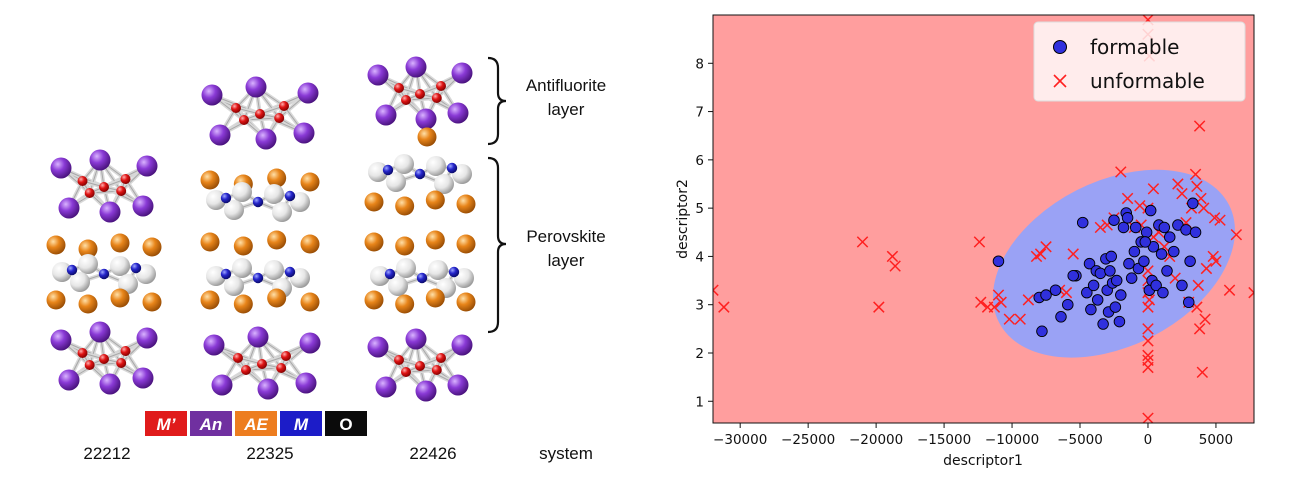 The height and width of the screenshot is (486, 1300). What do you see at coordinates (699, 306) in the screenshot?
I see `y-tick-label: 3` at bounding box center [699, 306].